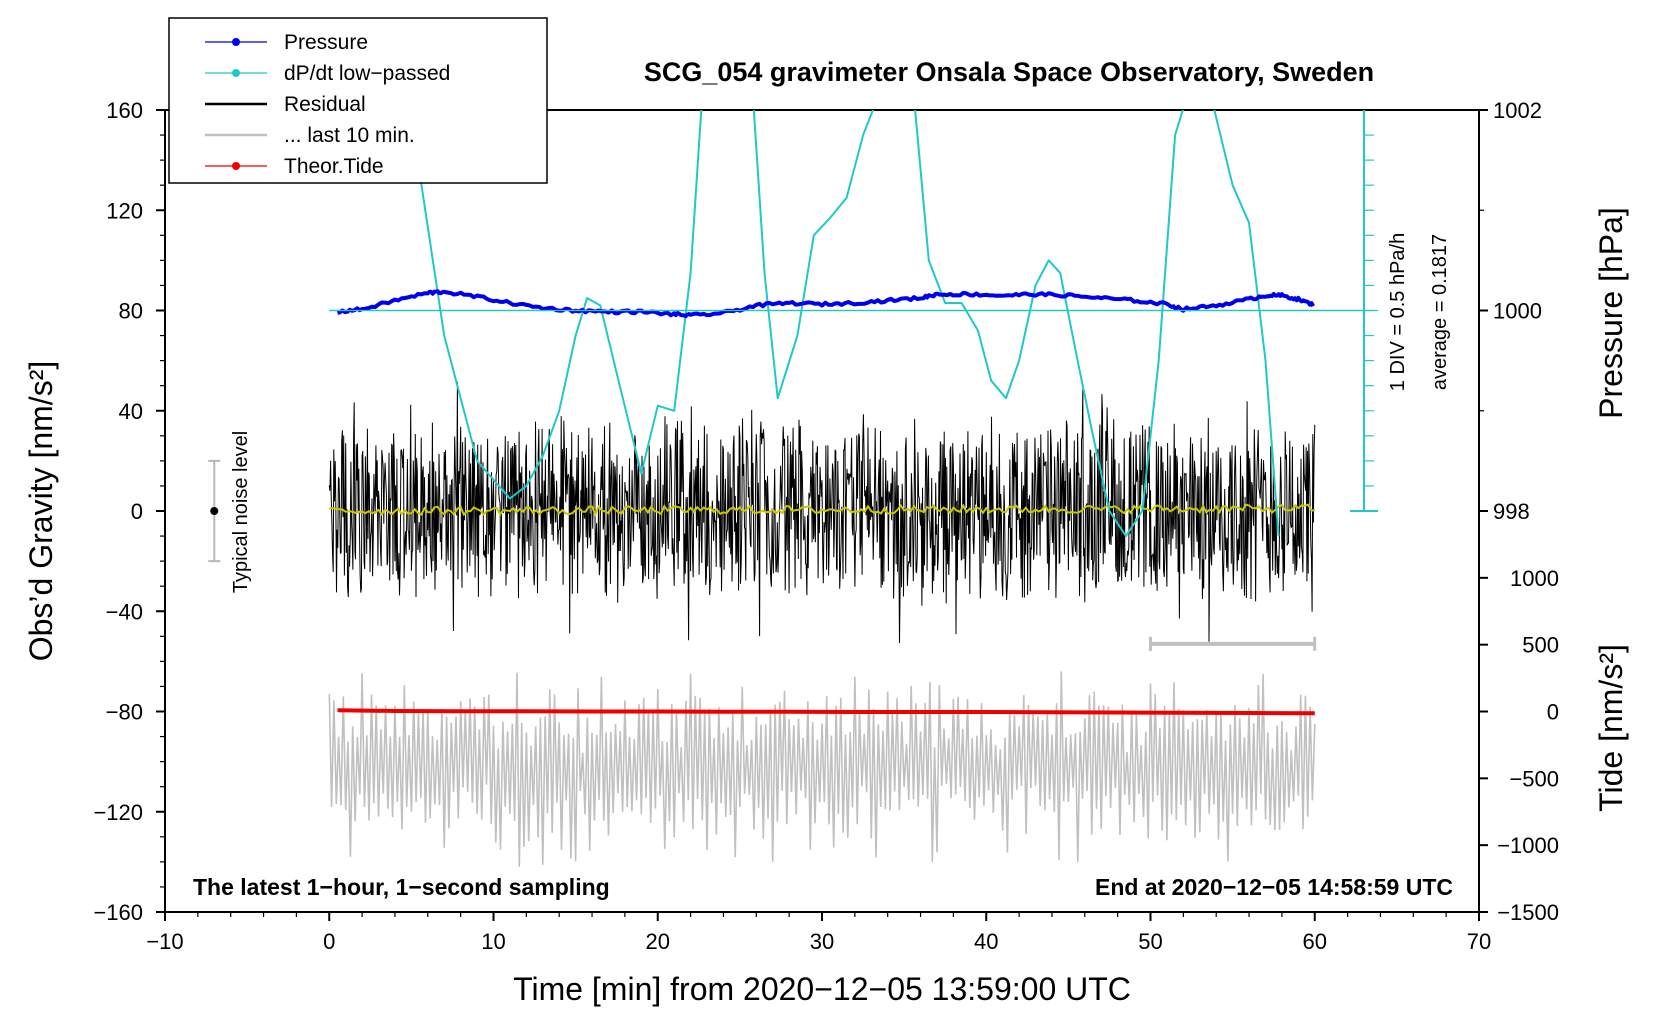 This screenshot has width=1660, height=1020. What do you see at coordinates (1274, 887) in the screenshot?
I see `corner-right-note: End at 2020−12−05 14:58:59 UTC` at bounding box center [1274, 887].